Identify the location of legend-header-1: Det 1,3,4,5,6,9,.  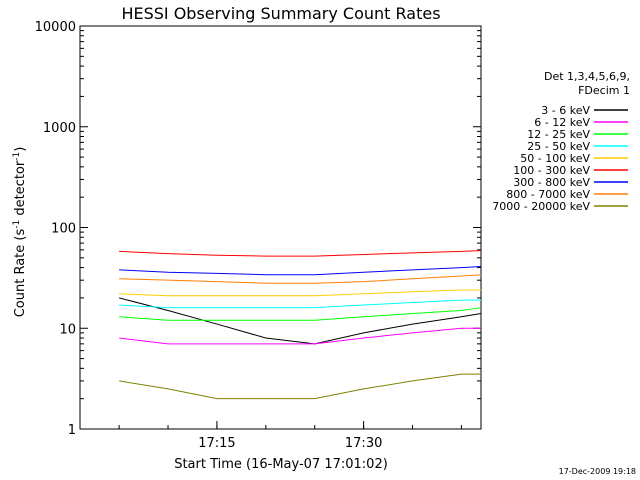
(587, 76).